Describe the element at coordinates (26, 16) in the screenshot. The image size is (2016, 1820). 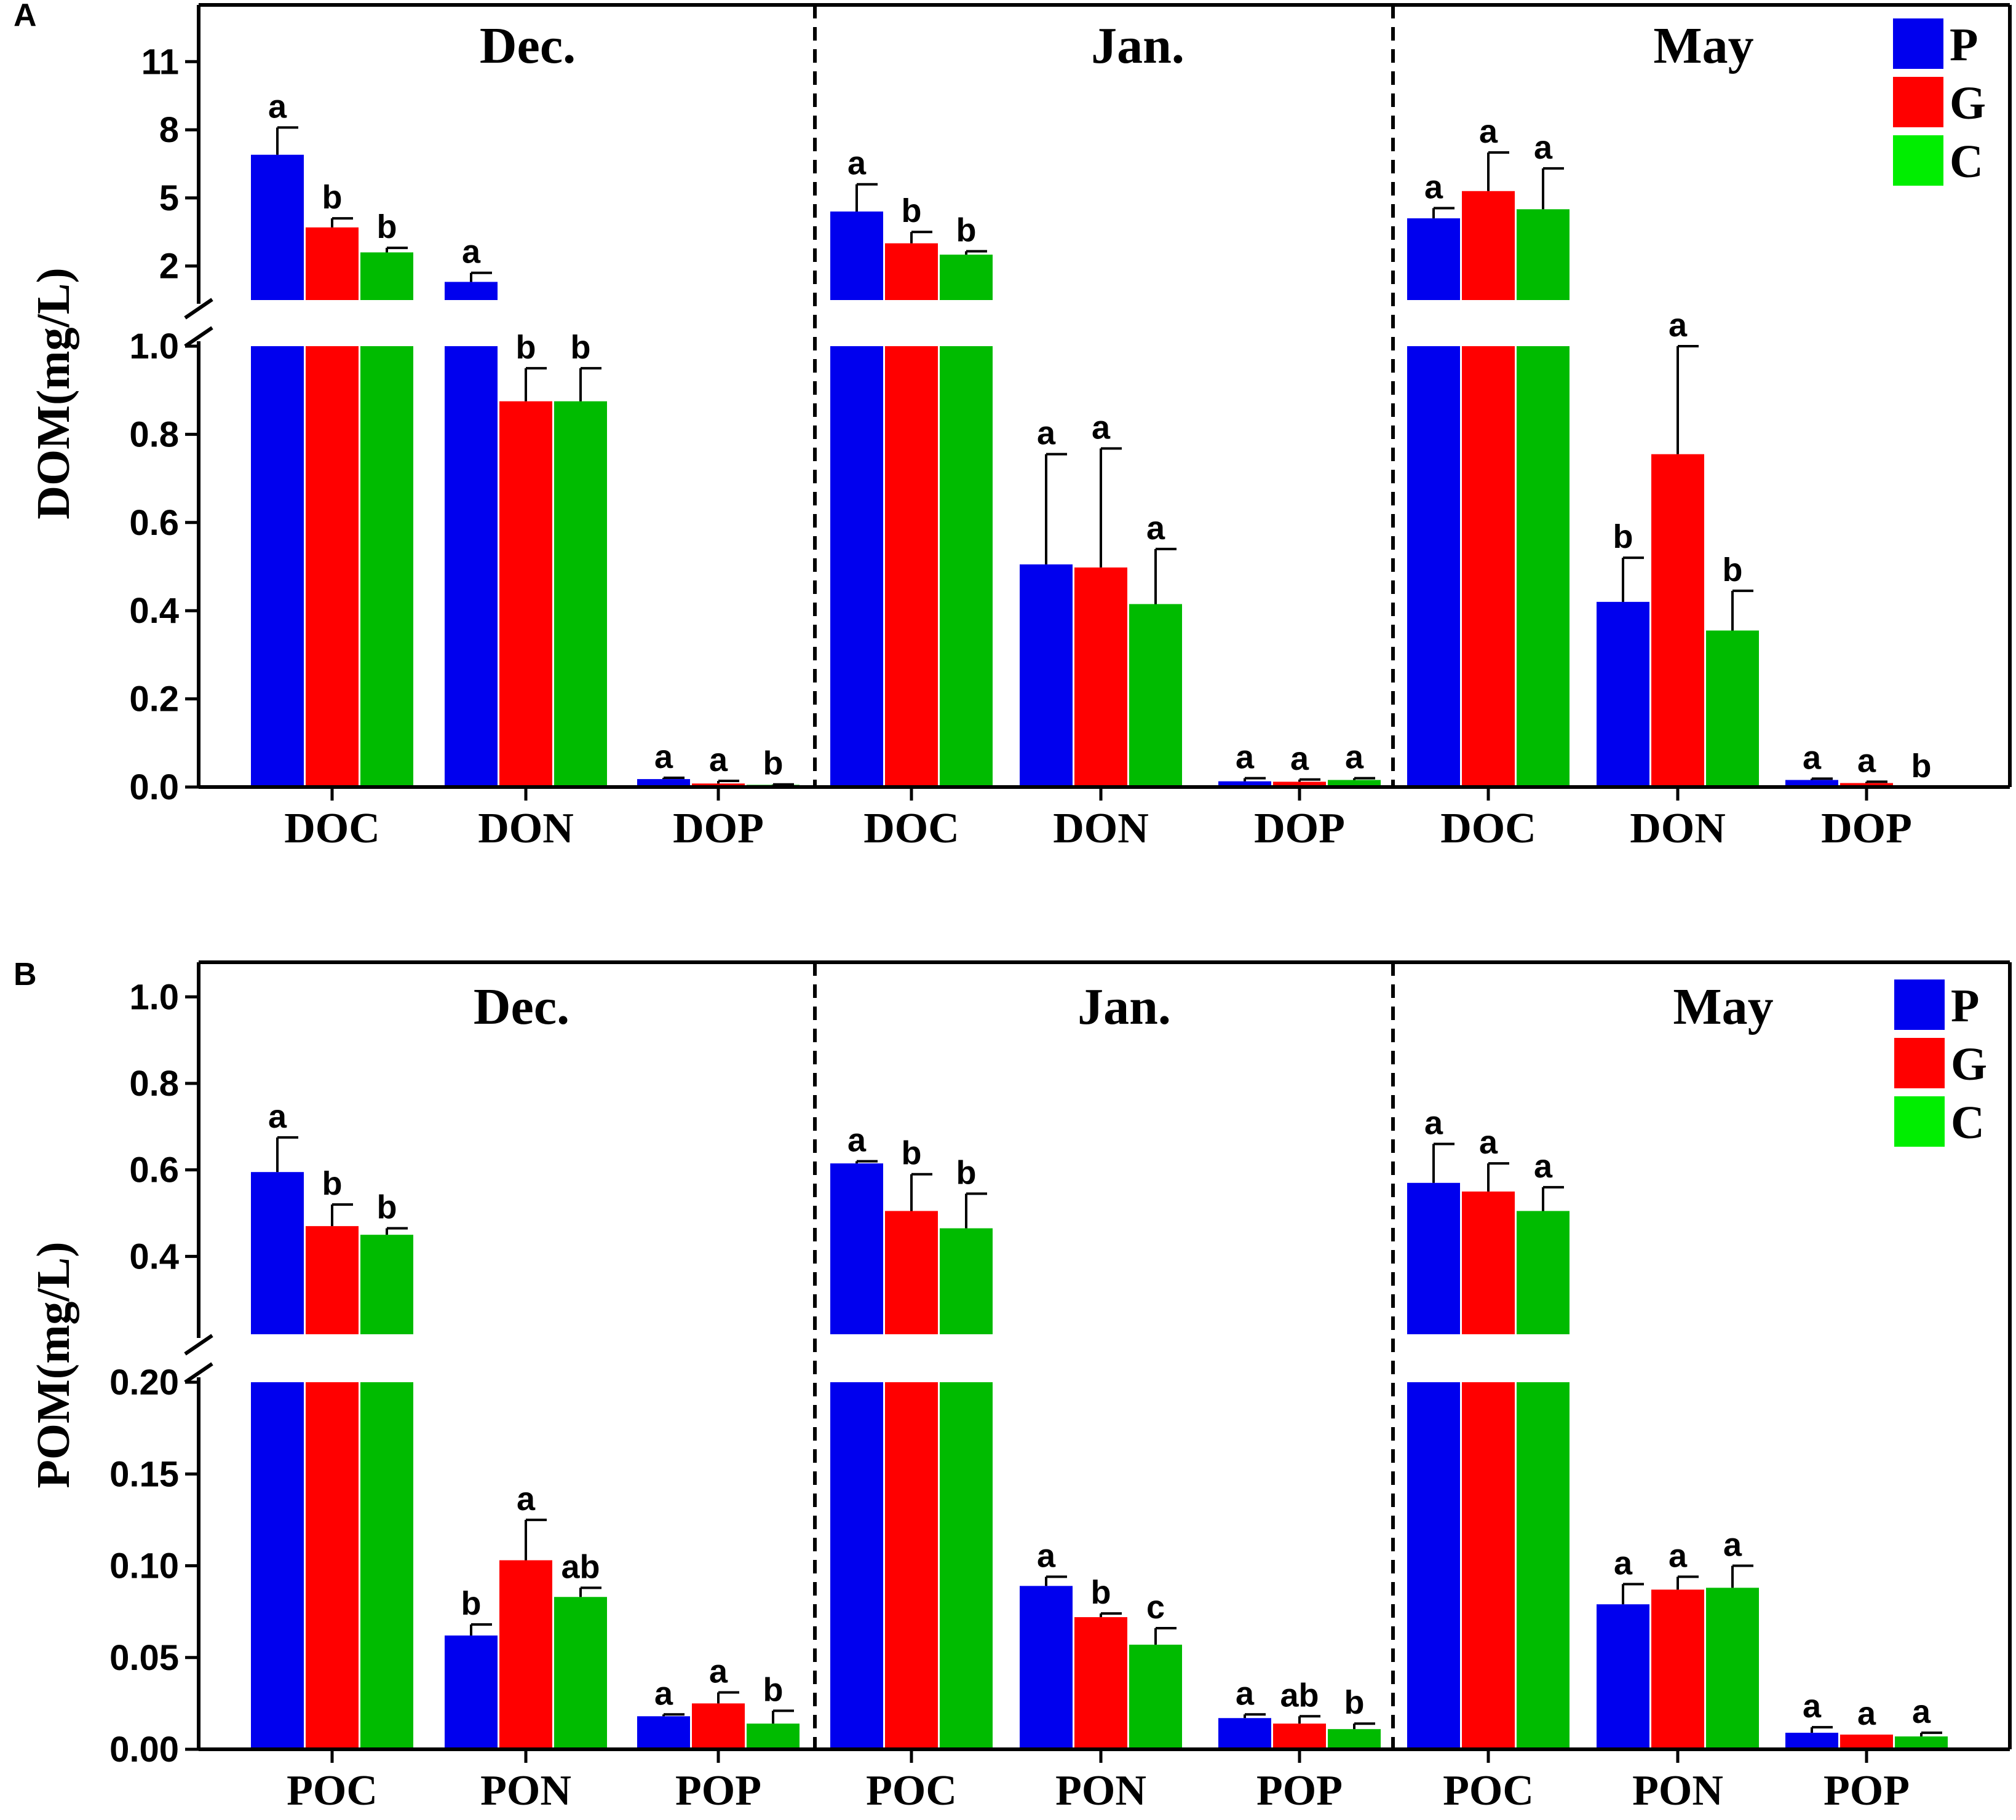
I see `panel-label: A` at that location.